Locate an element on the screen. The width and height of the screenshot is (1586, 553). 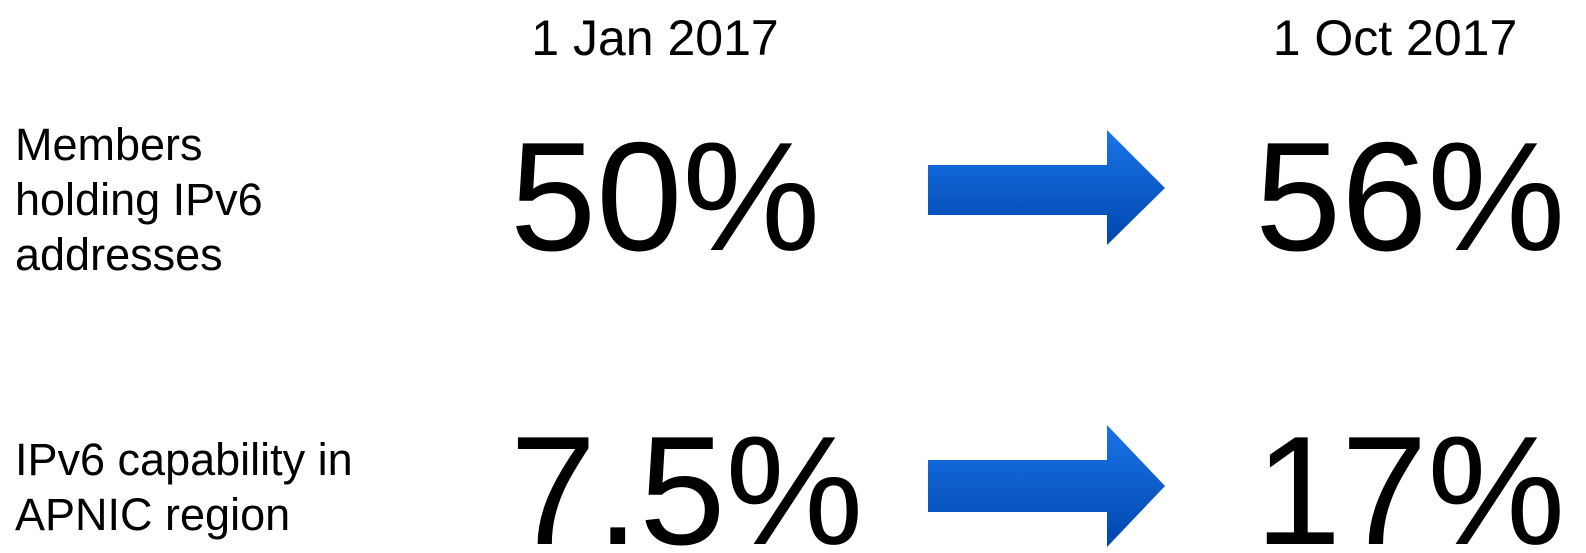
value: 56% is located at coordinates (1410, 196).